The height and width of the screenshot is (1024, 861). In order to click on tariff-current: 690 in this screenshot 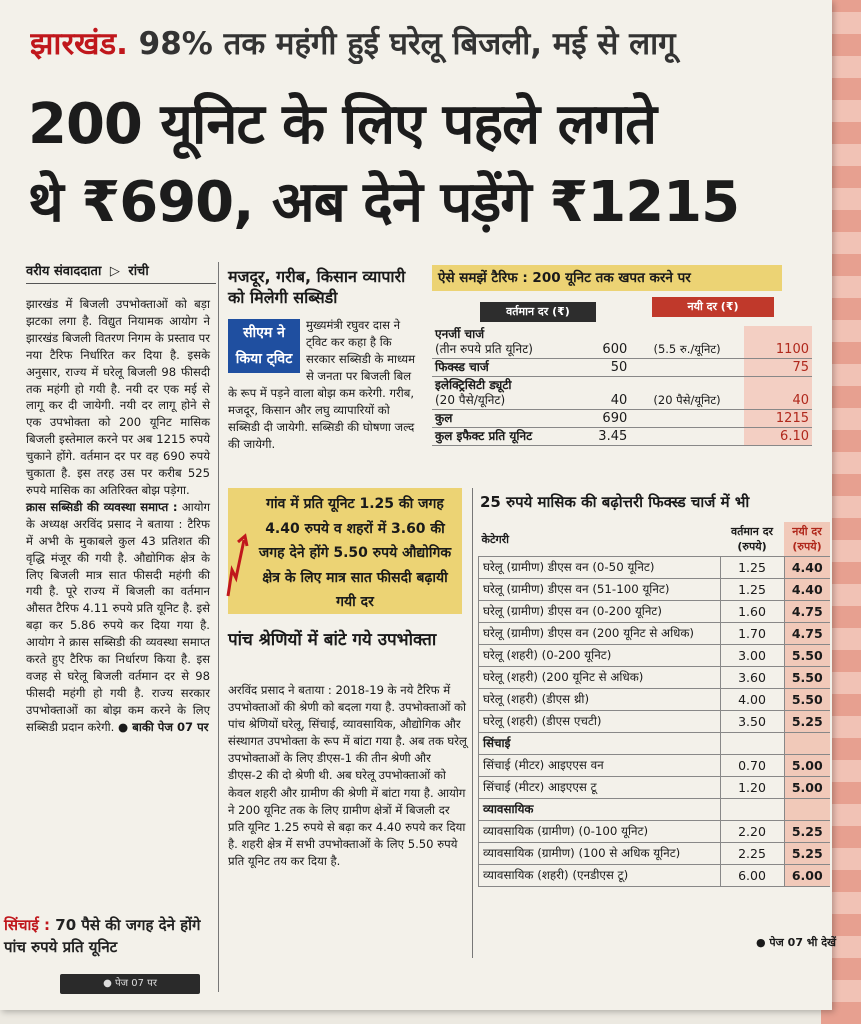, I will do `click(603, 418)`.